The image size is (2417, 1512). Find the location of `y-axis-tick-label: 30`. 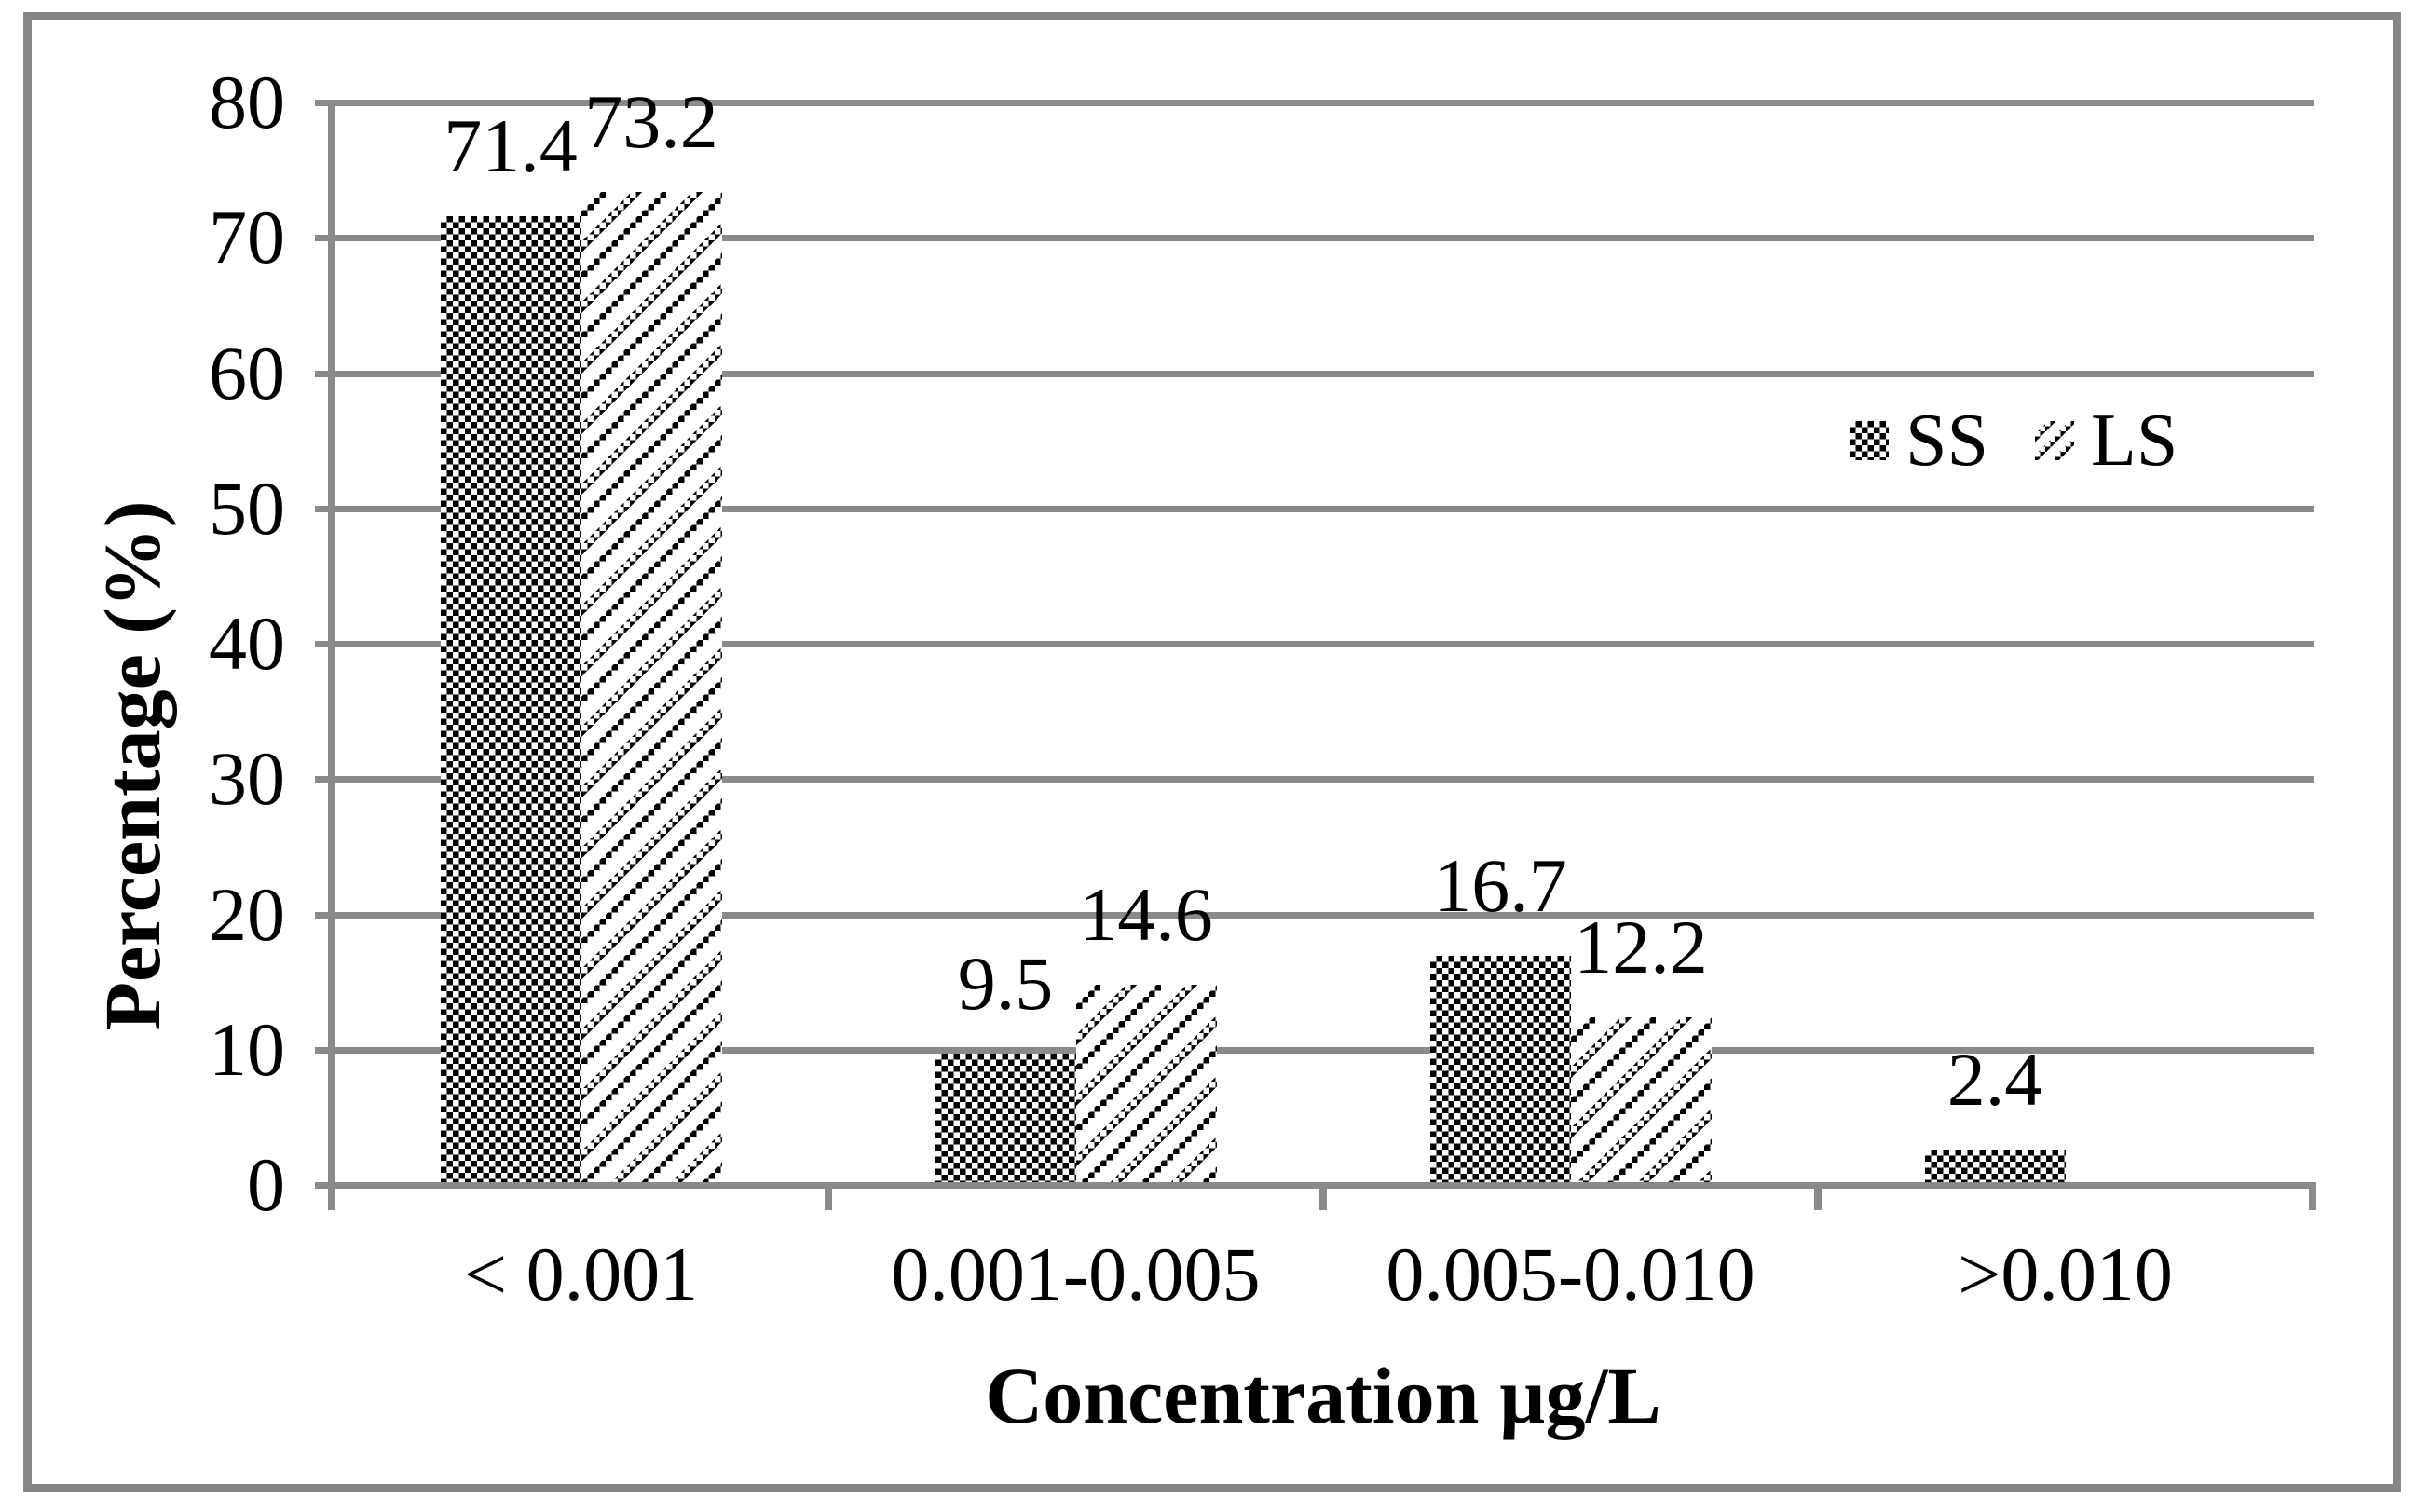

y-axis-tick-label: 30 is located at coordinates (247, 778).